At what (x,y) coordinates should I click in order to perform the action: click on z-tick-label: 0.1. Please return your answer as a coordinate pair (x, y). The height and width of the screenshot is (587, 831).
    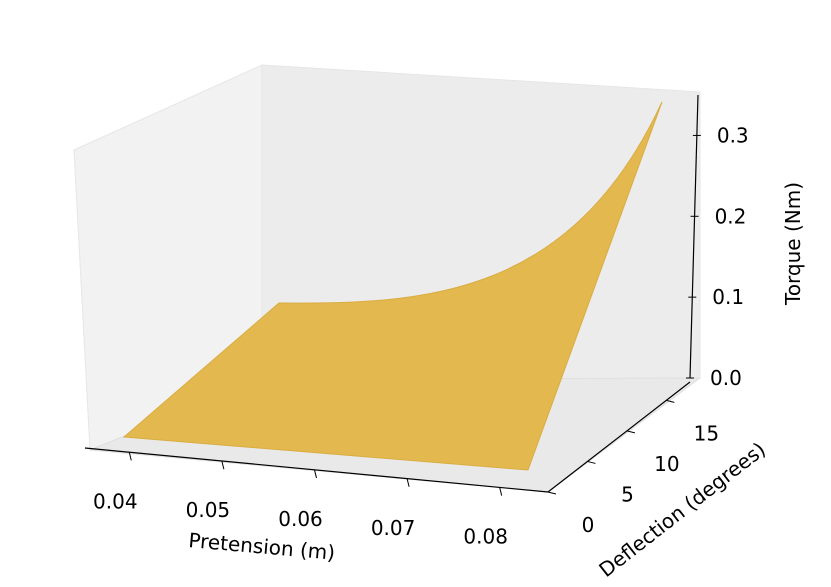
    Looking at the image, I should click on (728, 297).